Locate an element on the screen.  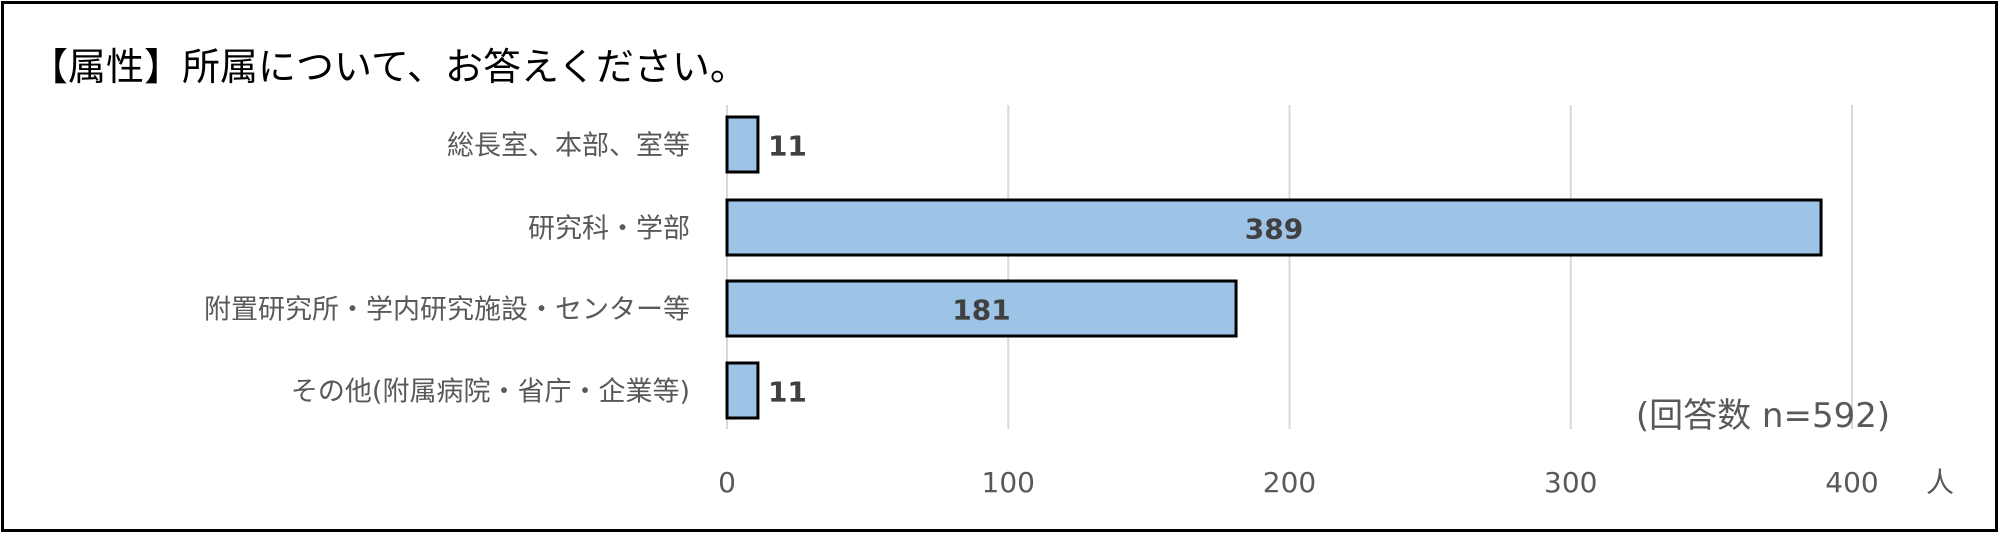
x-tick-label: 300 is located at coordinates (1570, 482).